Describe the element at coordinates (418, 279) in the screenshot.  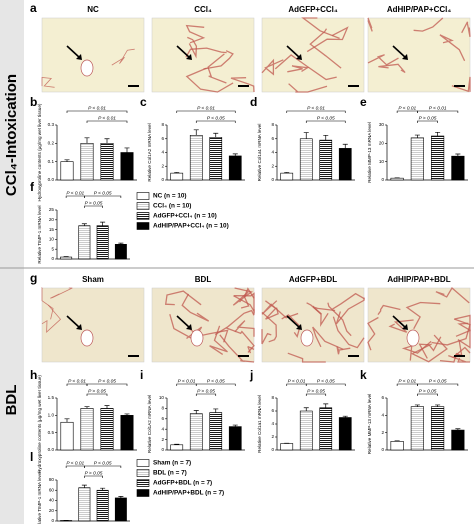
I see `image-title: AdHIP/PAP+BDL` at that location.